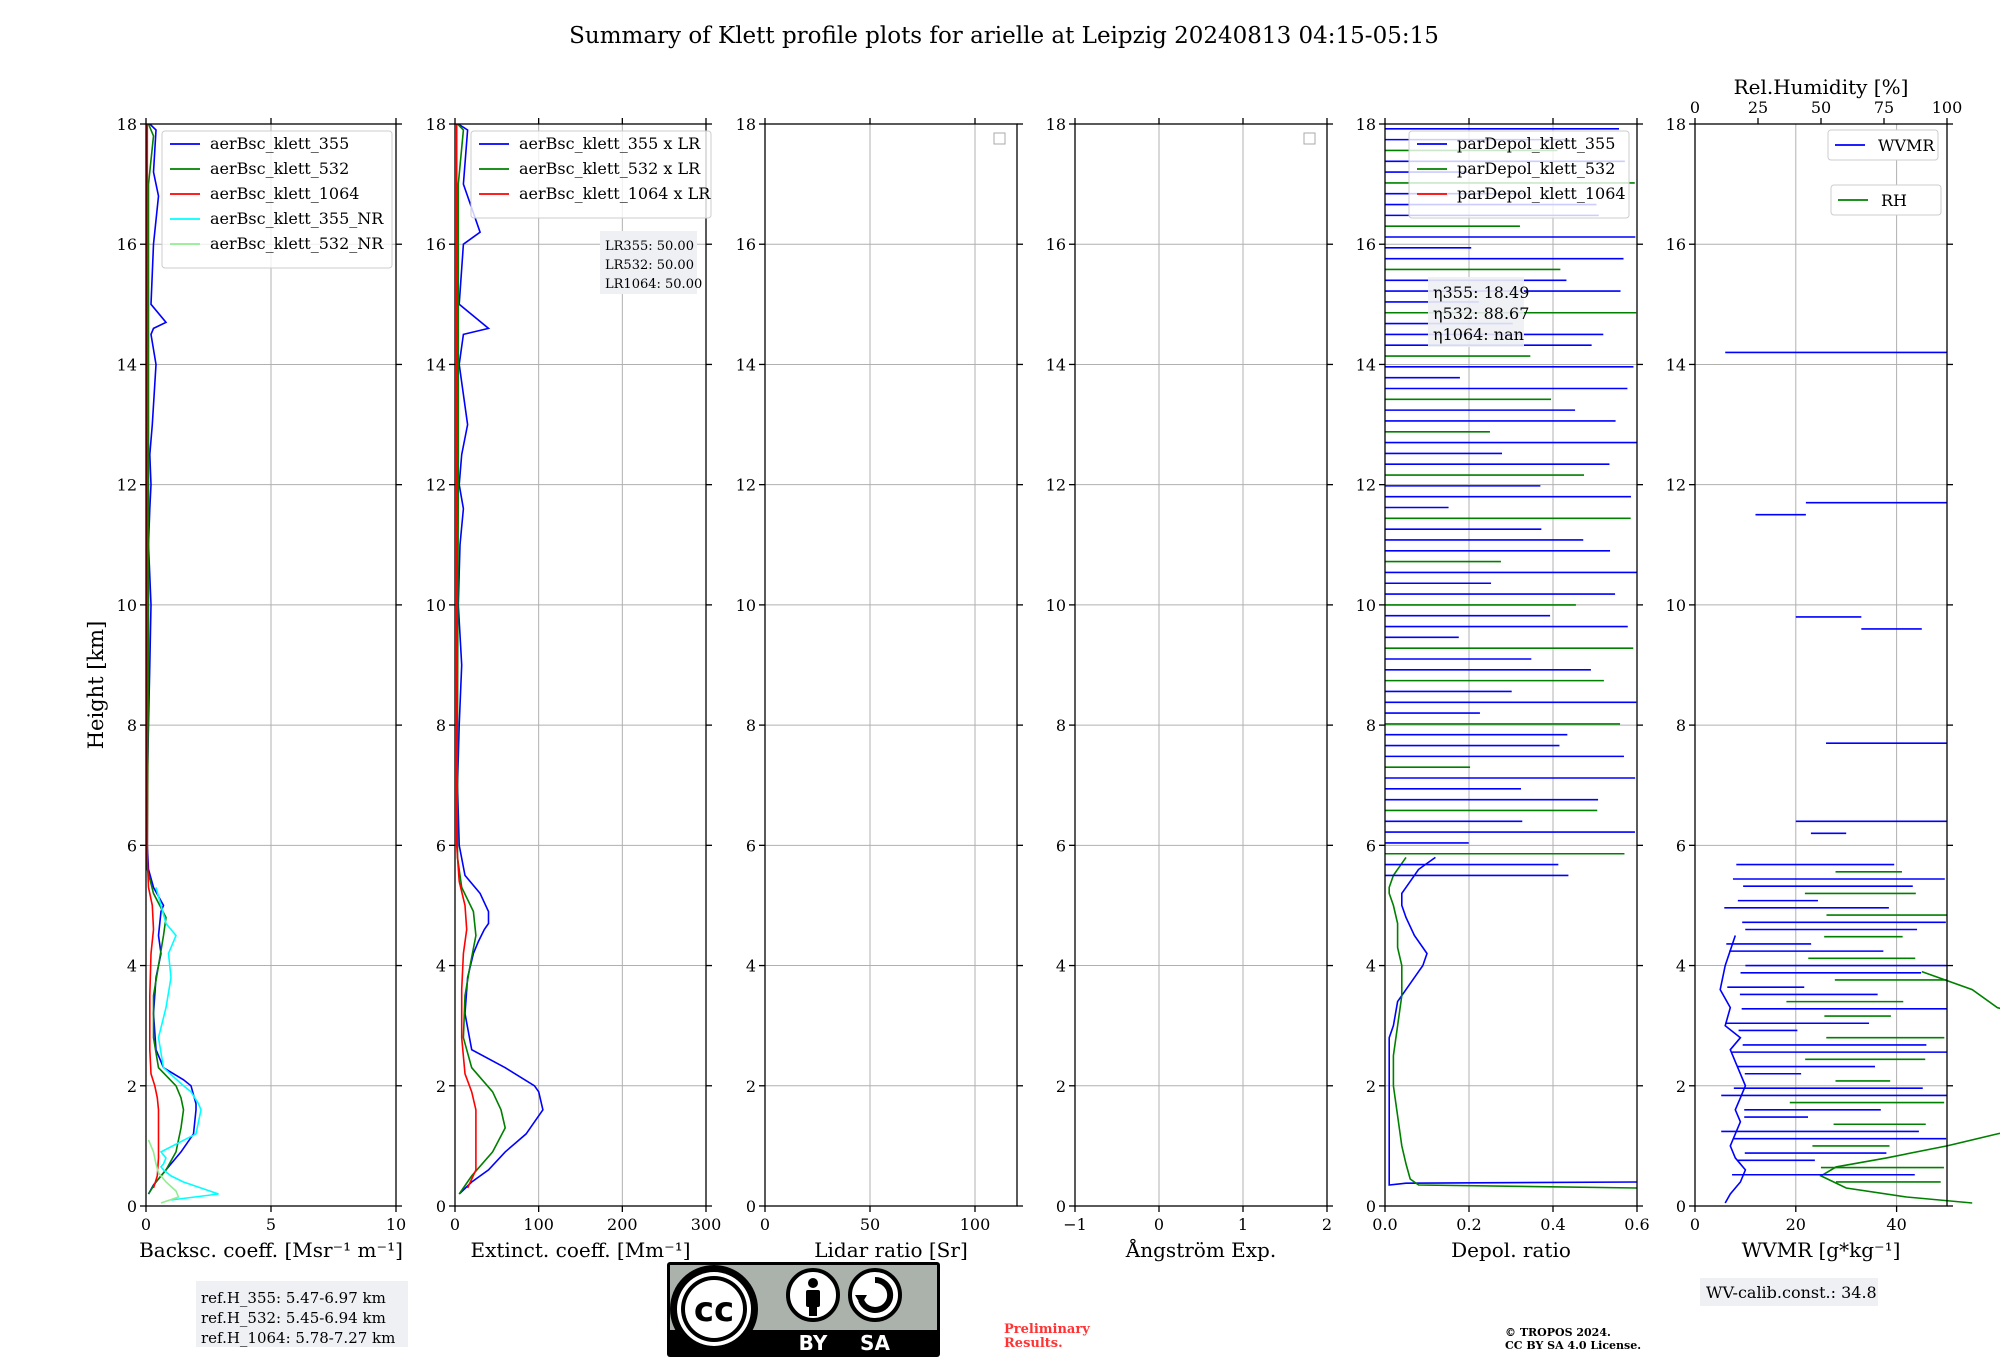 The width and height of the screenshot is (2000, 1360). I want to click on series-line-aerbsc-klett-532-nr, so click(163, 1171).